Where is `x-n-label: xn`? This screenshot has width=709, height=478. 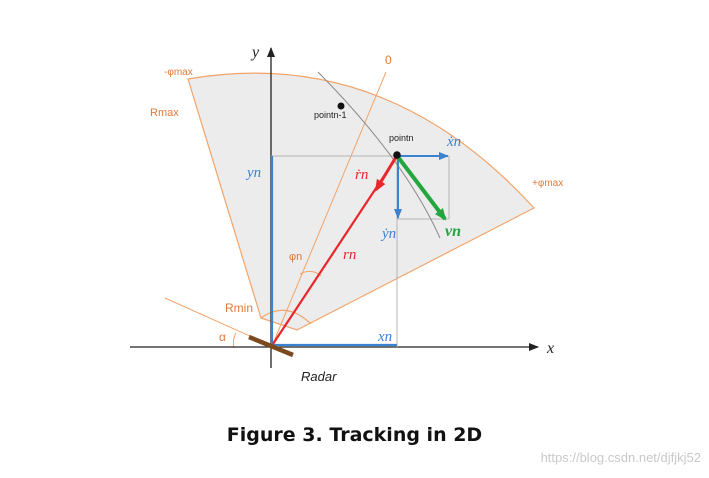 x-n-label: xn is located at coordinates (384, 337).